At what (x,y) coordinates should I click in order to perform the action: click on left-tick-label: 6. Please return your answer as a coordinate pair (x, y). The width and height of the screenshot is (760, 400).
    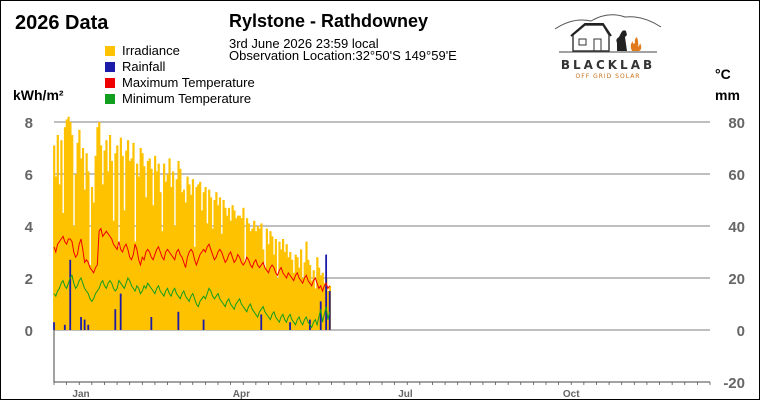
    Looking at the image, I should click on (29, 175).